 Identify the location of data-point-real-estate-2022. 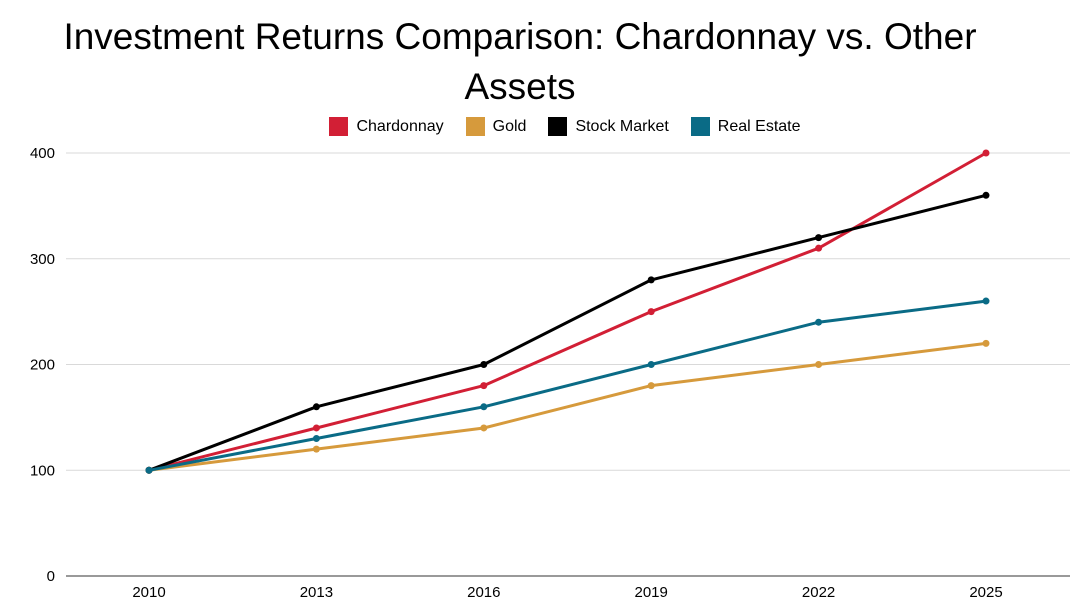
(819, 322).